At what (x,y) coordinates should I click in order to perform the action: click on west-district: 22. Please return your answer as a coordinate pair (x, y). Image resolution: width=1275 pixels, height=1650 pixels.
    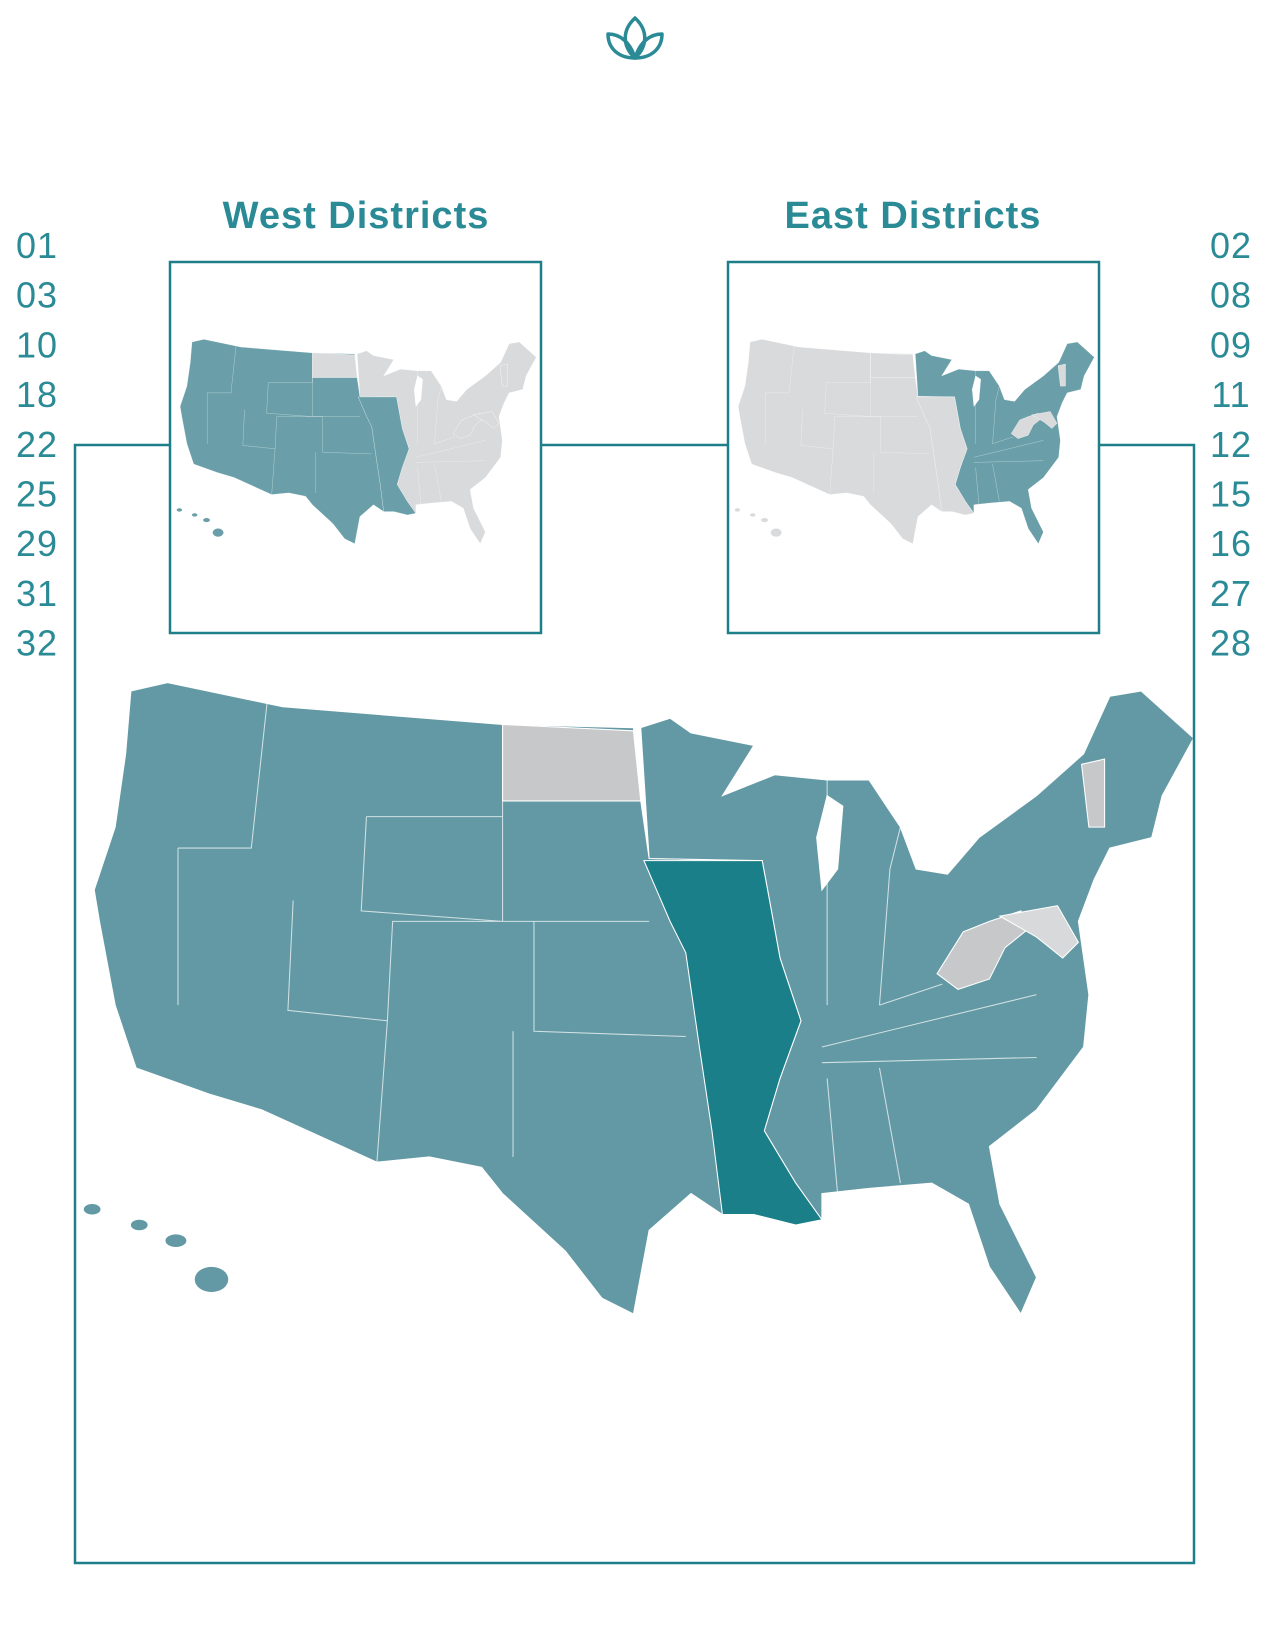
    Looking at the image, I should click on (37, 444).